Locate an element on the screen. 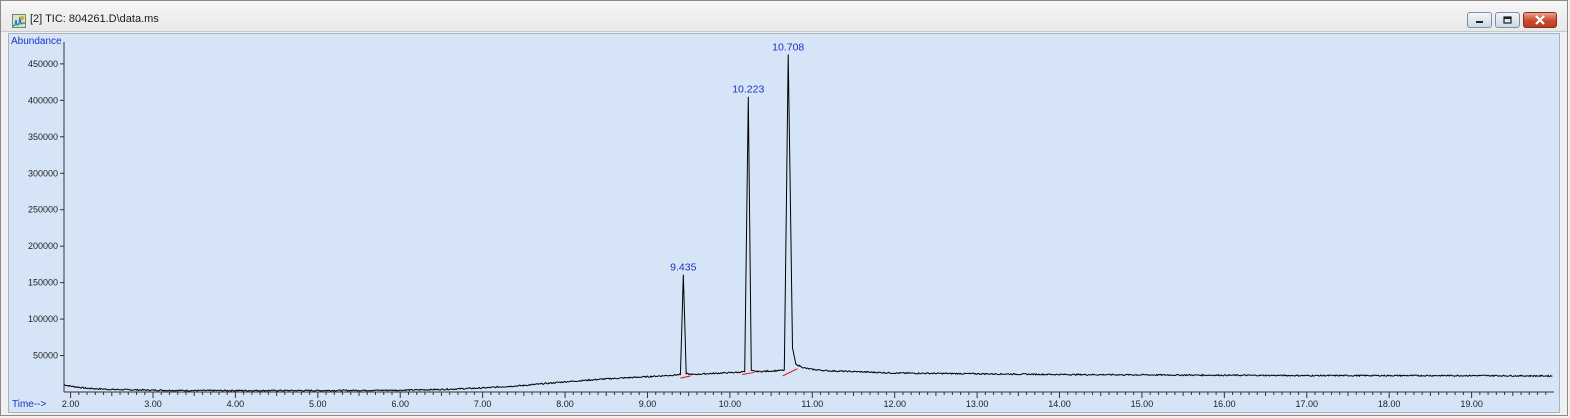 The height and width of the screenshot is (418, 1570). window-controls is located at coordinates (1512, 21).